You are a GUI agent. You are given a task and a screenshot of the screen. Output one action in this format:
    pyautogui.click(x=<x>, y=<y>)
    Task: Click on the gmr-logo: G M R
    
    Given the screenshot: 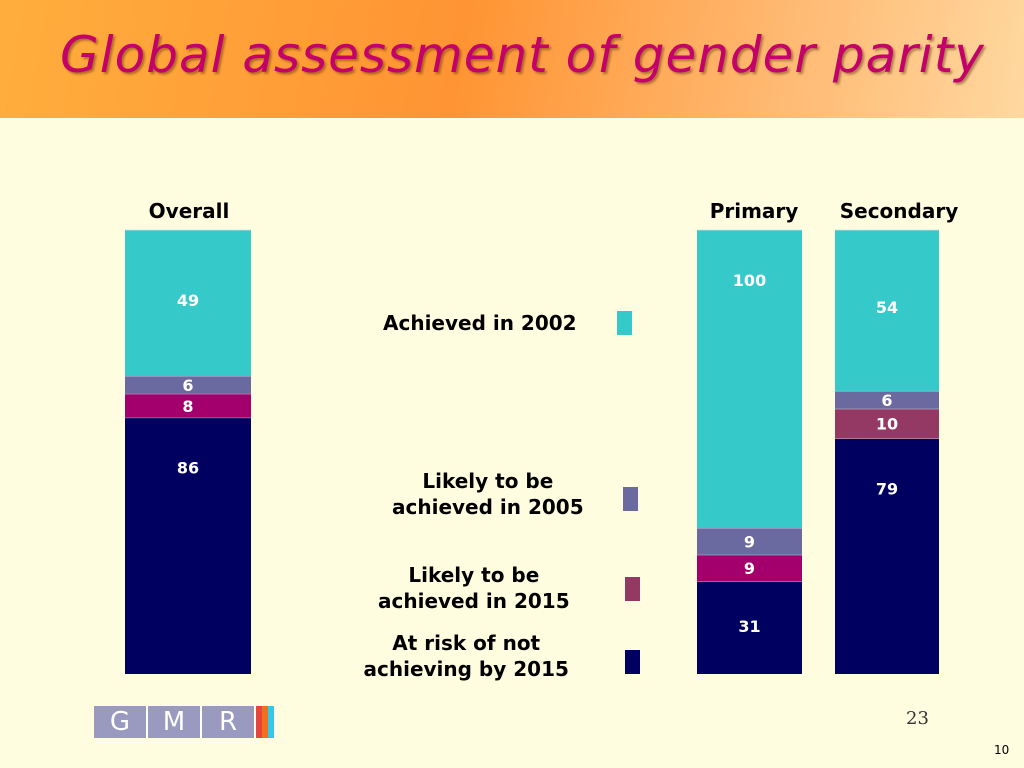 What is the action you would take?
    pyautogui.click(x=184, y=722)
    